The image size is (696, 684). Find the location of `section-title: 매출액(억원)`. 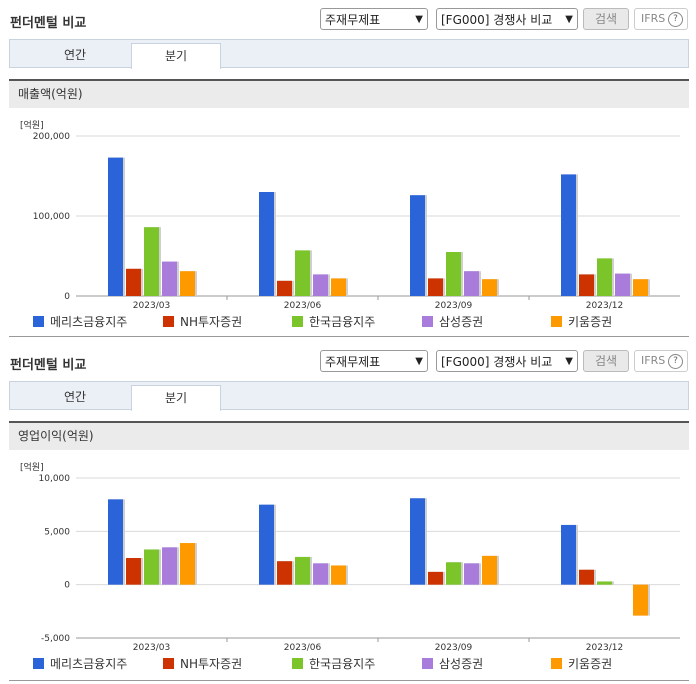

section-title: 매출액(억원) is located at coordinates (349, 93).